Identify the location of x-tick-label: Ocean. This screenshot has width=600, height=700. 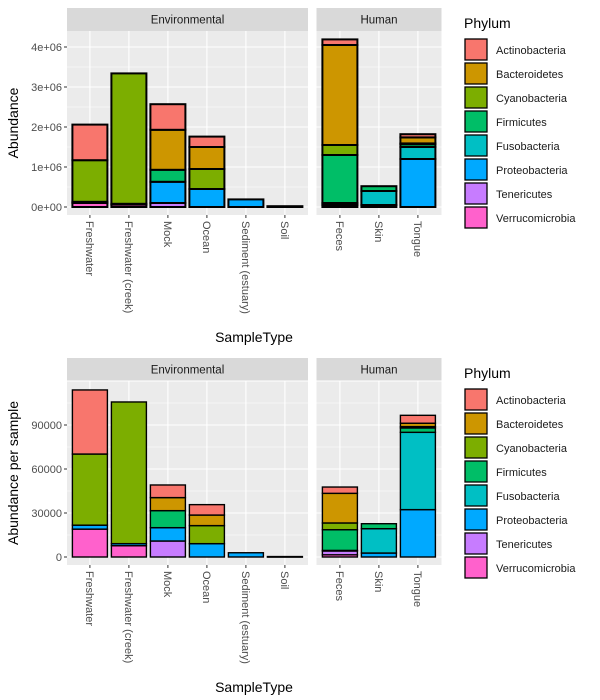
(206, 237).